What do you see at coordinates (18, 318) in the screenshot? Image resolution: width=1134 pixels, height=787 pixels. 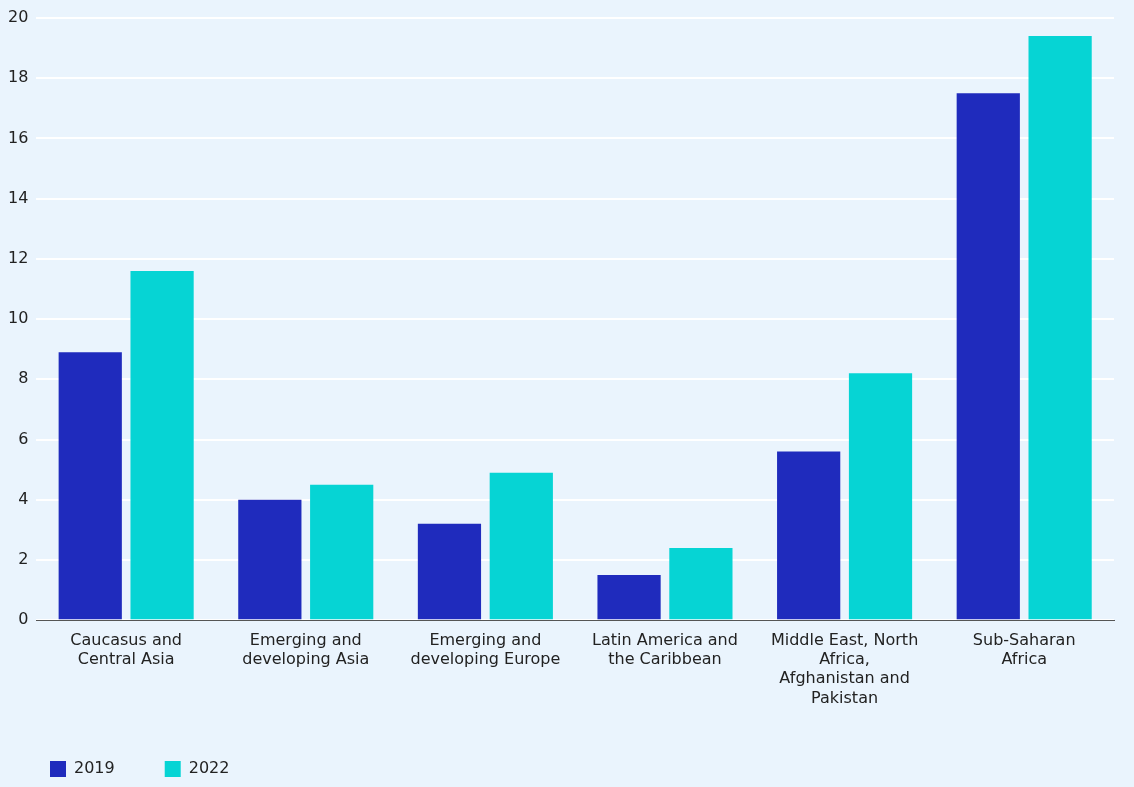 I see `y-tick-label: 10` at bounding box center [18, 318].